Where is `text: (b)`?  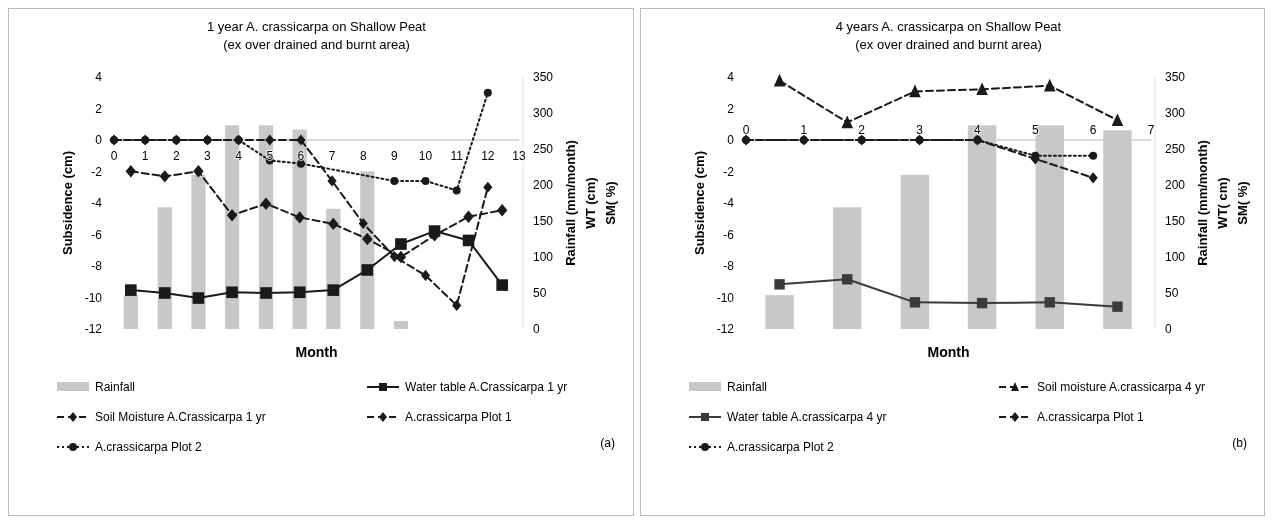 text: (b) is located at coordinates (1239, 443).